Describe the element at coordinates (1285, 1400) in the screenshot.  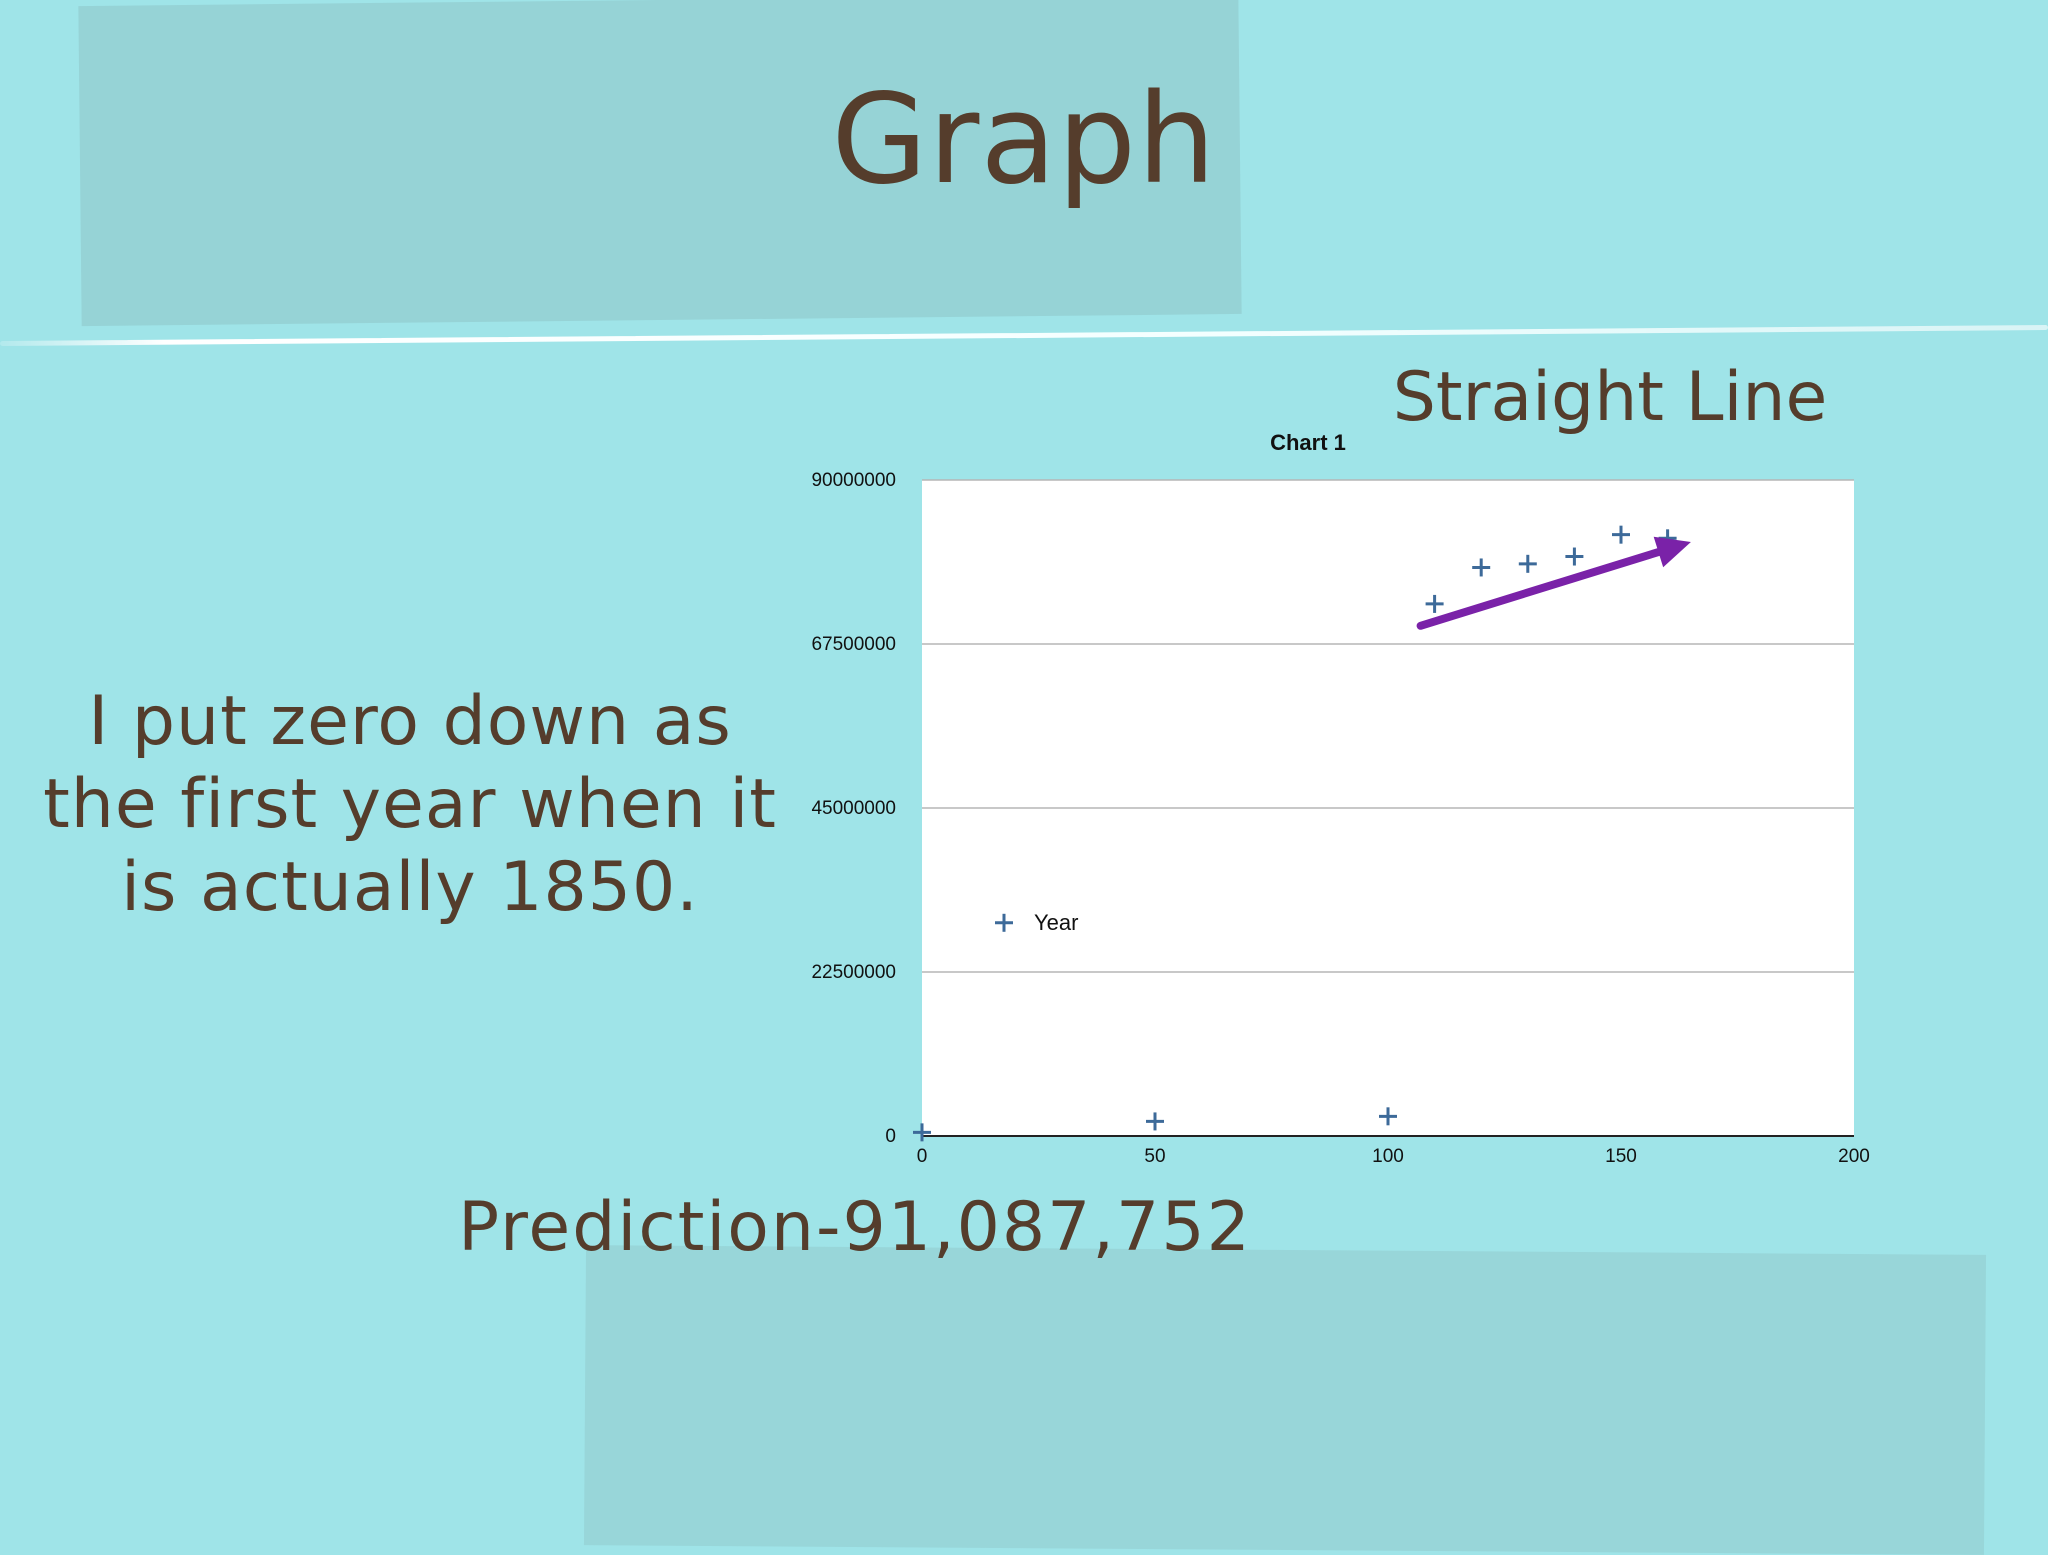
I see `background-tape-bottom` at that location.